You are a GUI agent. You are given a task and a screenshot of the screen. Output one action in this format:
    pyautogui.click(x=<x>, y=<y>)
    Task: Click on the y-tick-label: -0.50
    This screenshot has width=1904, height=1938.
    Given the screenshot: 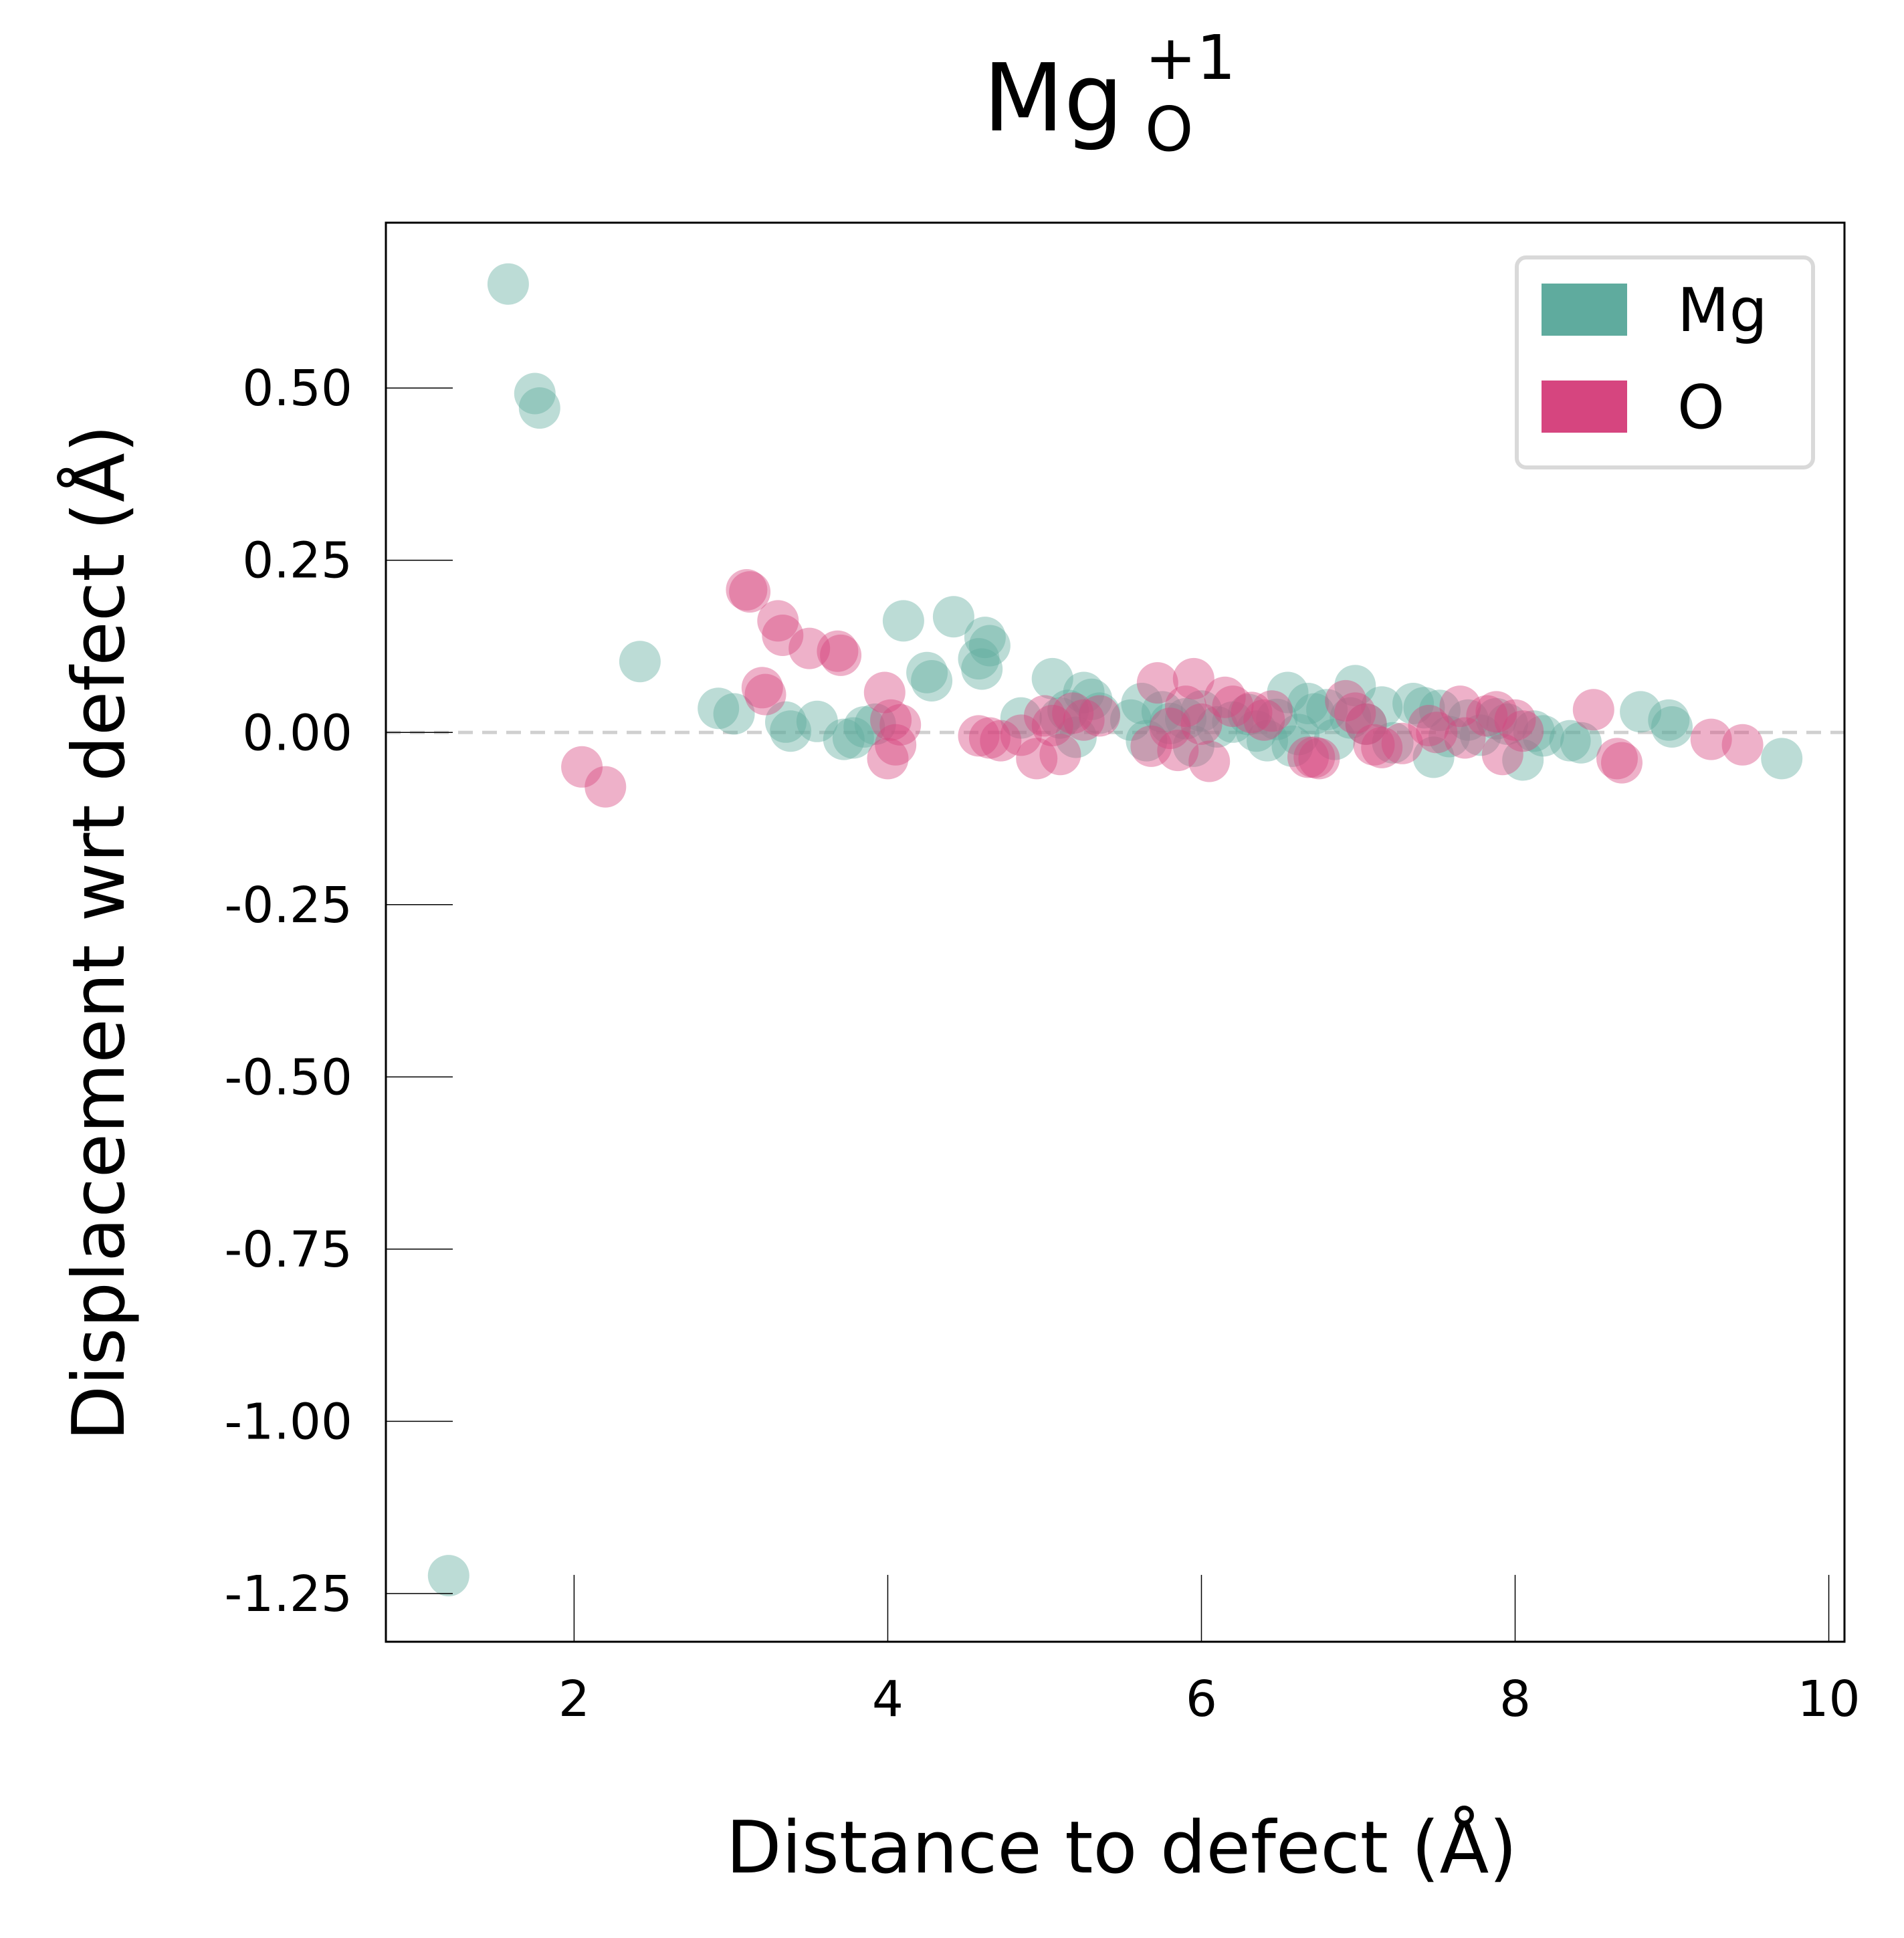 What is the action you would take?
    pyautogui.click(x=289, y=1077)
    